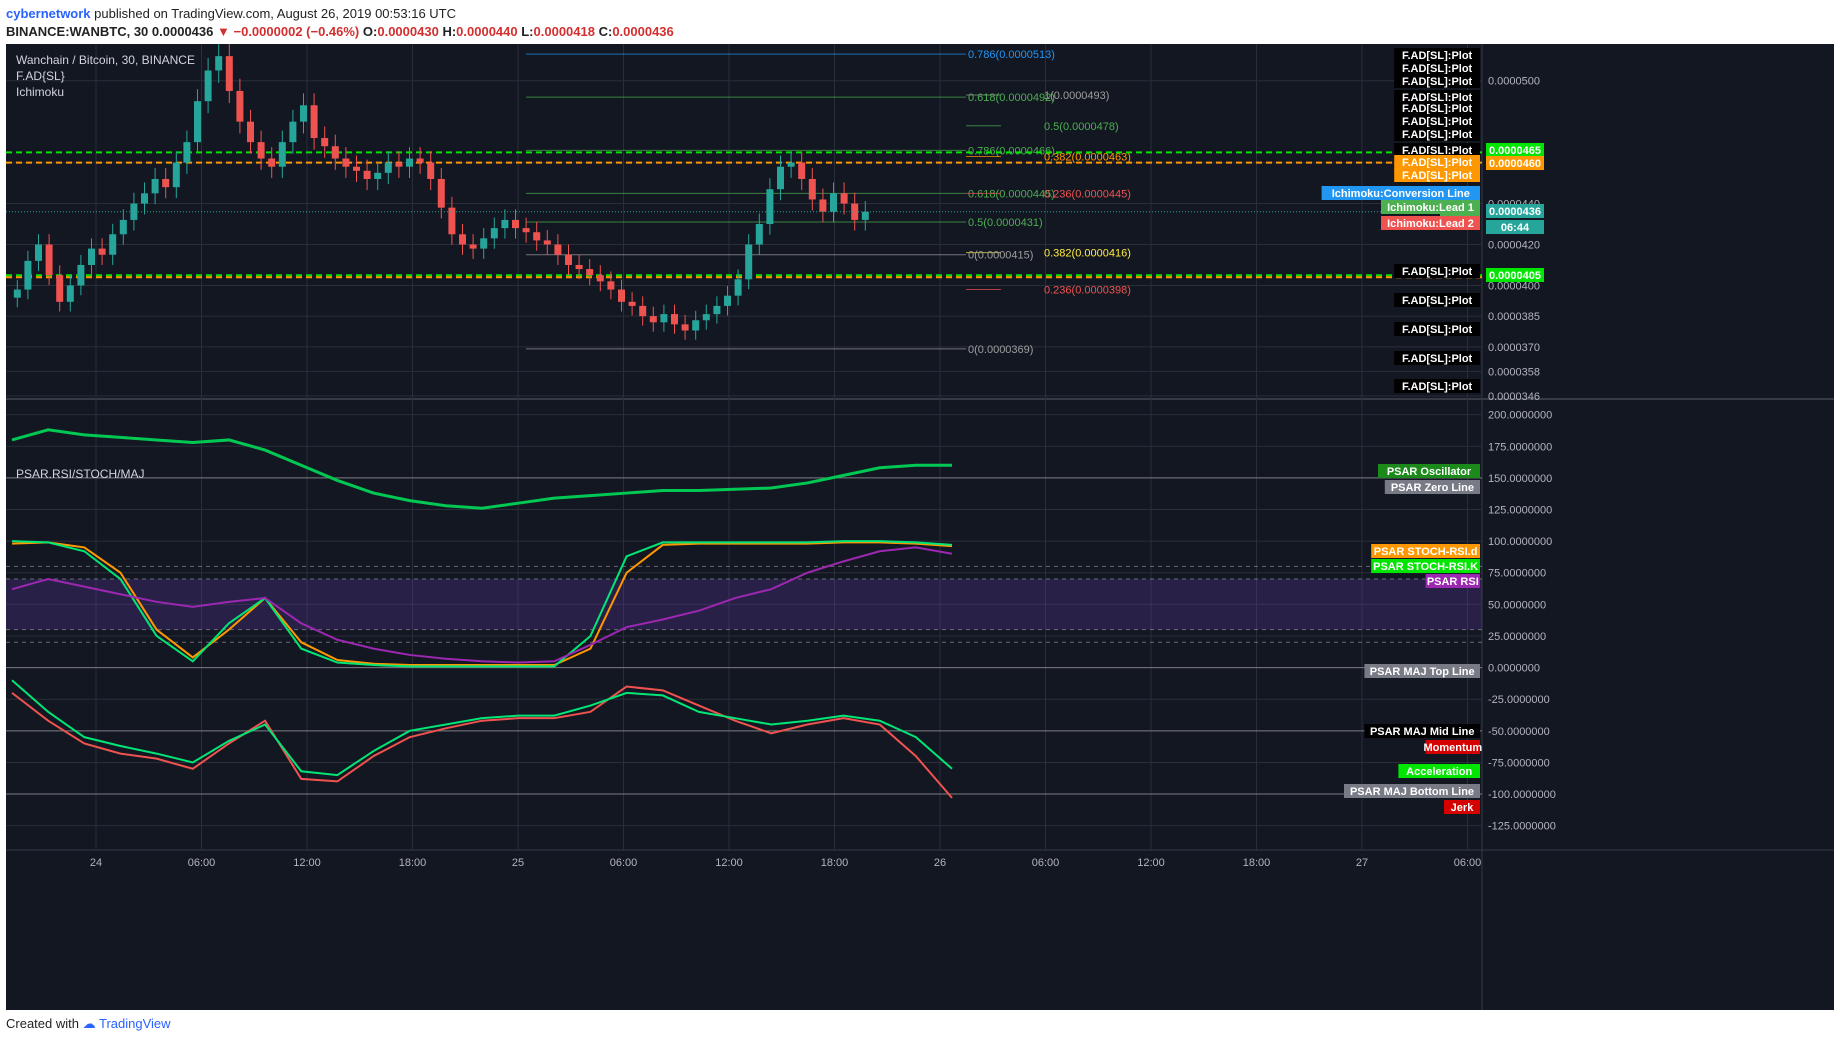 The height and width of the screenshot is (1042, 1840). What do you see at coordinates (1514, 669) in the screenshot?
I see `y-tick-label-osc: 0.0000000` at bounding box center [1514, 669].